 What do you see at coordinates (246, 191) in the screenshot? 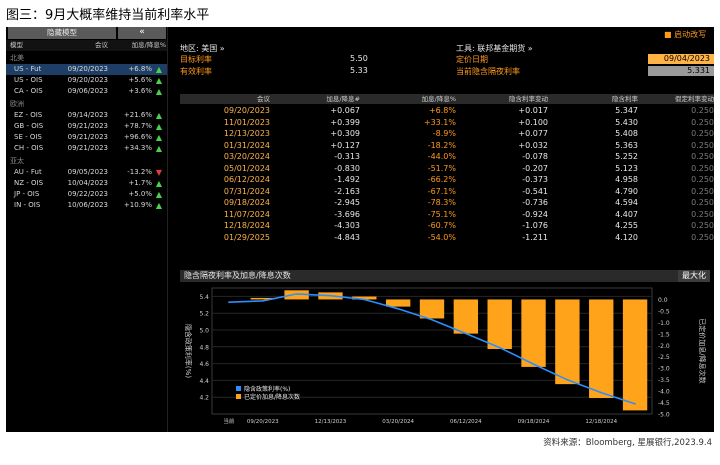
I see `meeting-date-cell: 07/31/2024` at bounding box center [246, 191].